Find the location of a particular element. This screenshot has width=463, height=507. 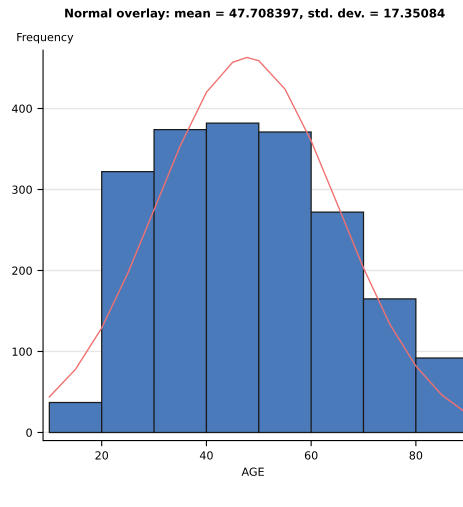

x-tick-label: 60 is located at coordinates (311, 455).